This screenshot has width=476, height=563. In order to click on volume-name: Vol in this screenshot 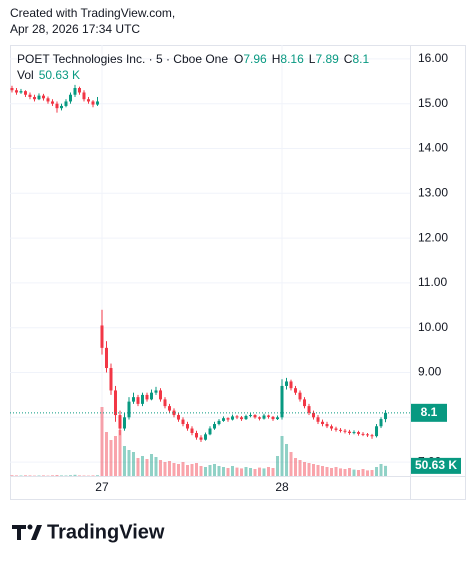, I will do `click(25, 75)`.